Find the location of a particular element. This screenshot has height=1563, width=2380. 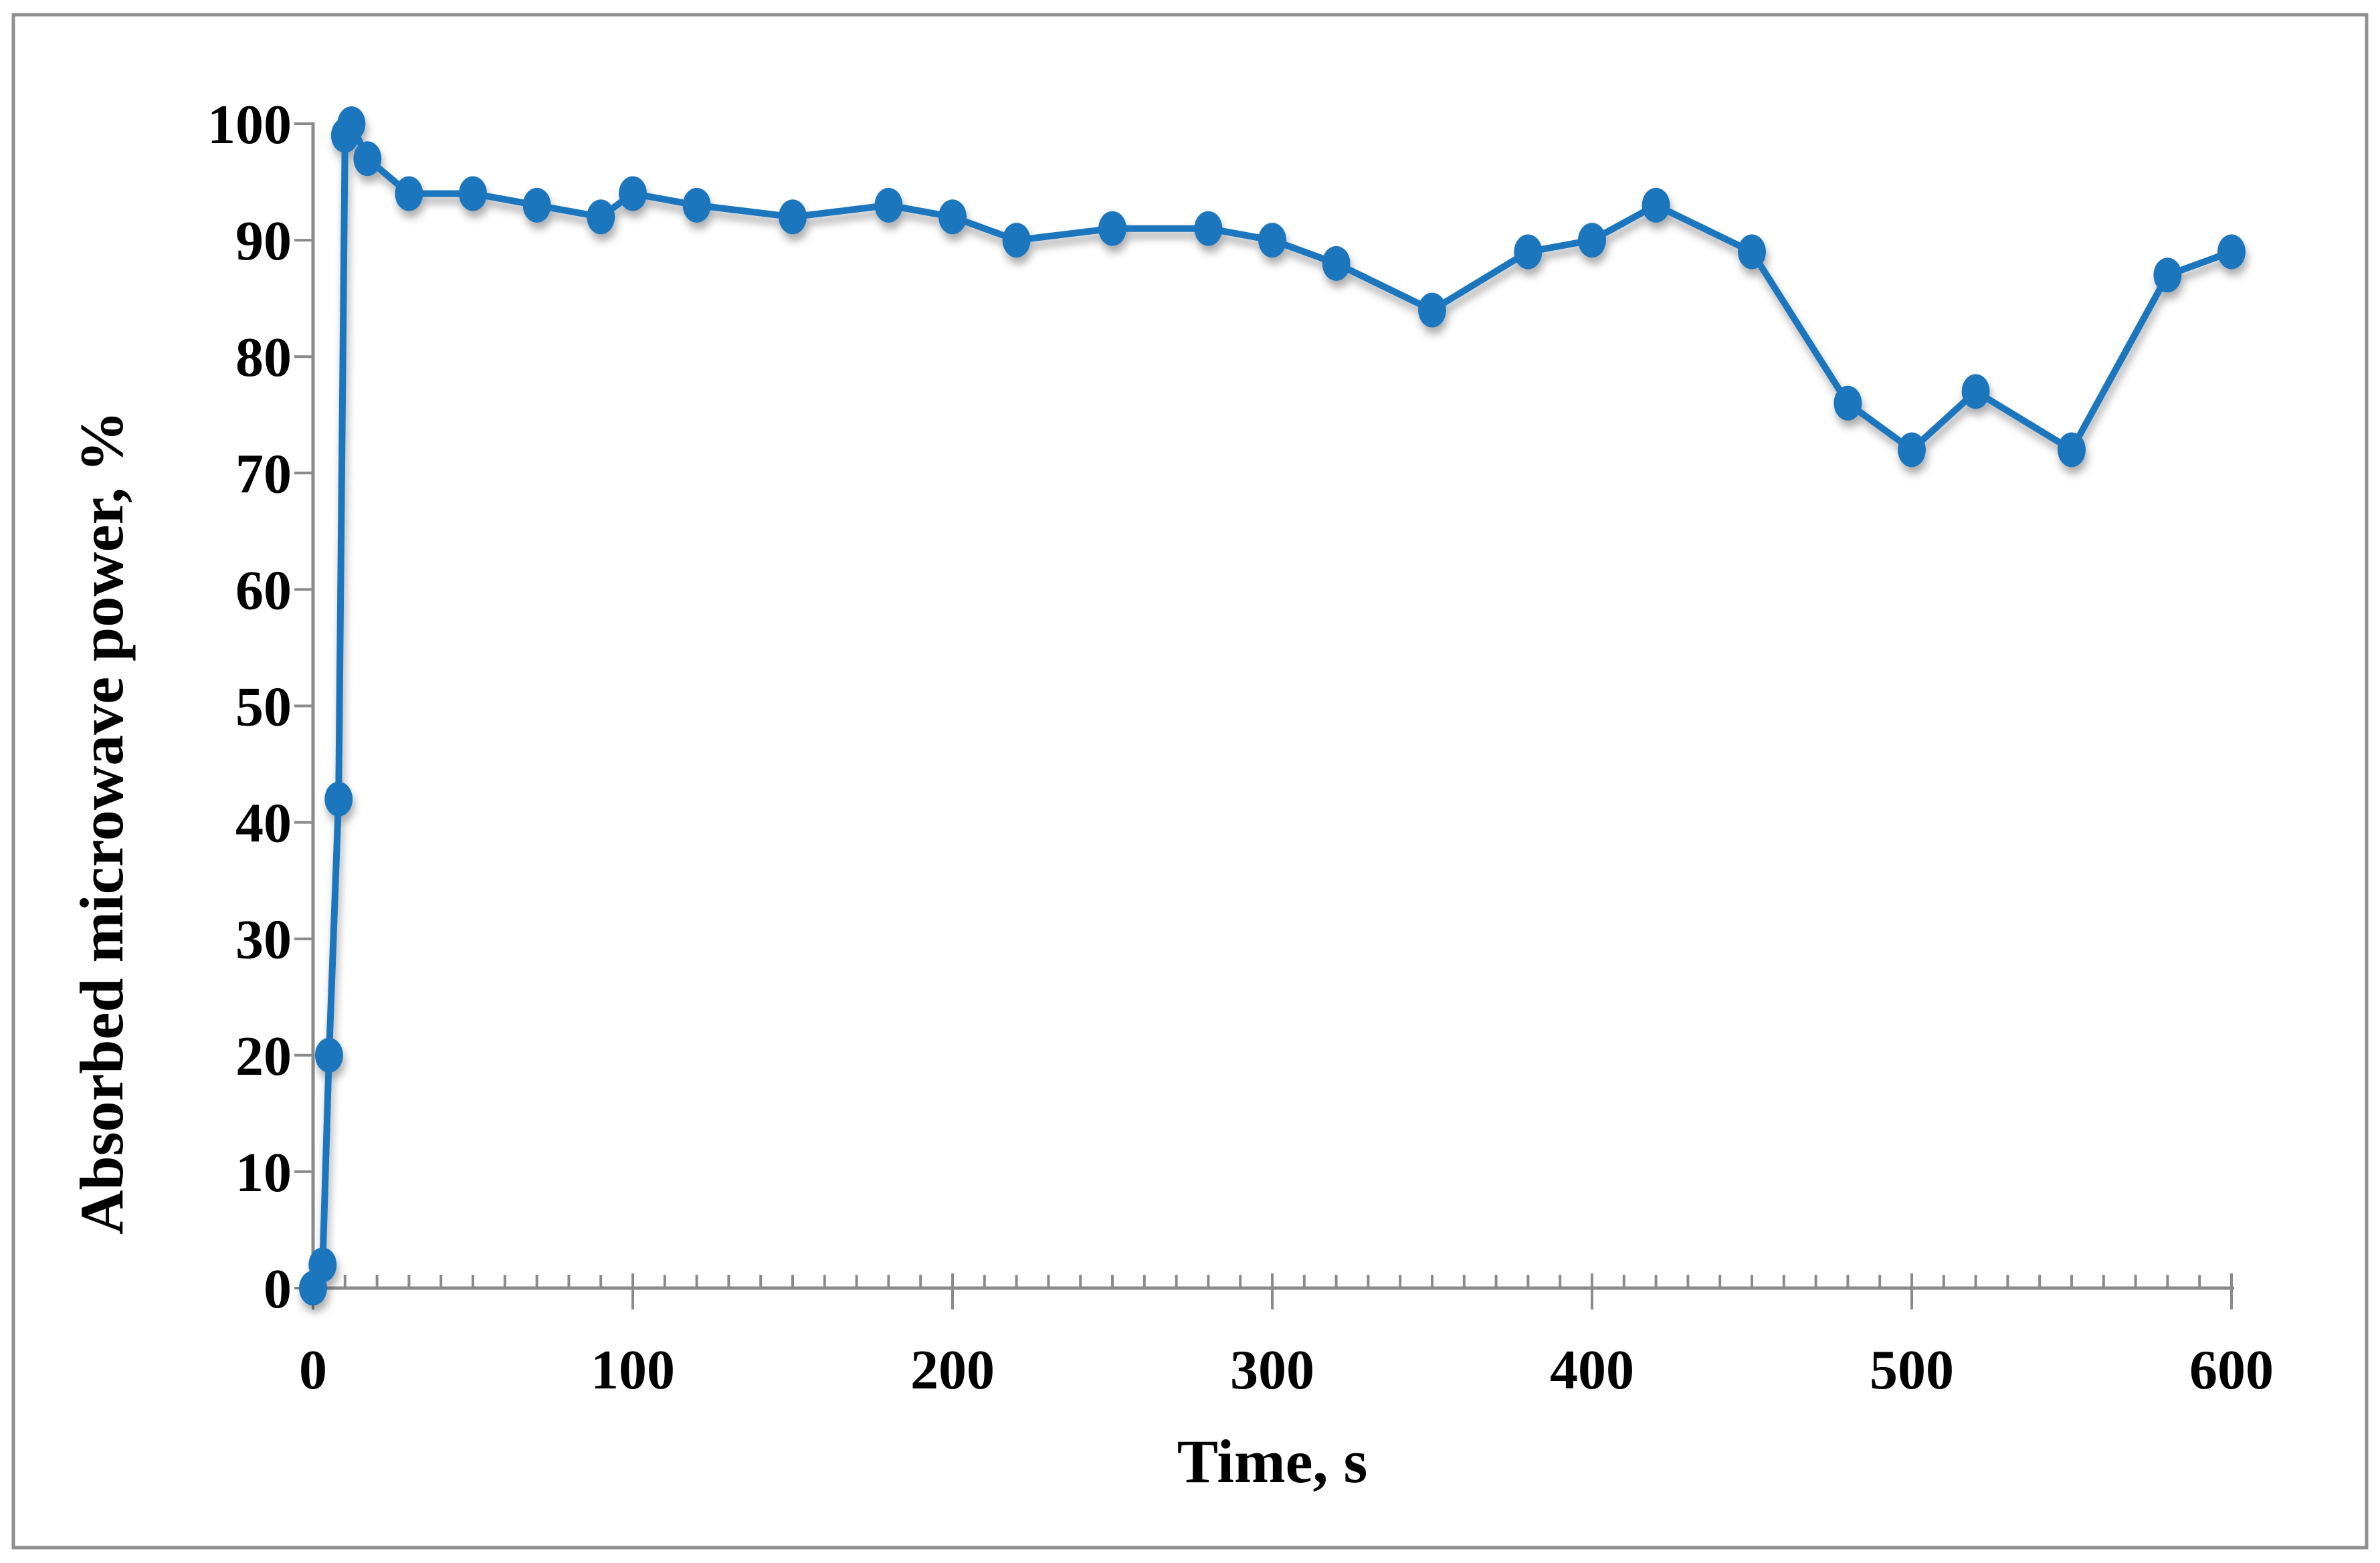

y-tick-label: 70 is located at coordinates (263, 474).